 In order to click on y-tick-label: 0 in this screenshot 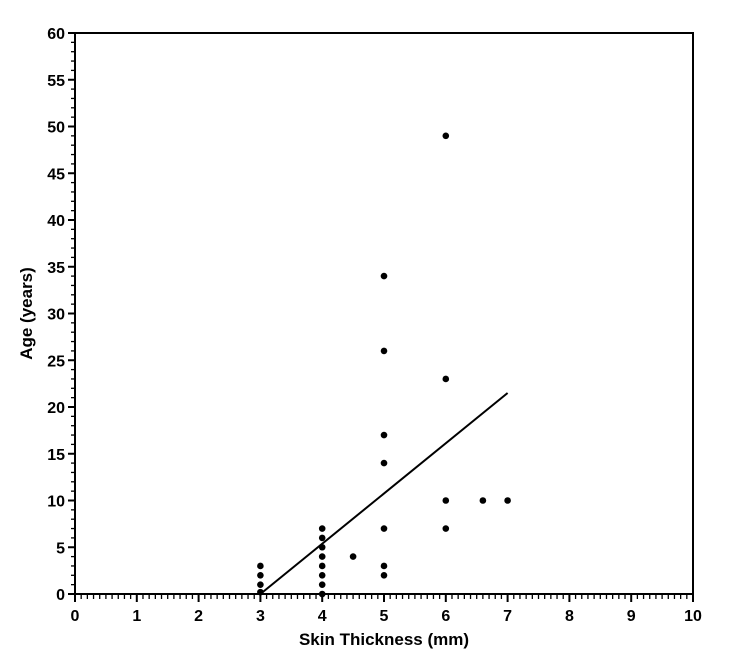, I will do `click(60, 595)`.